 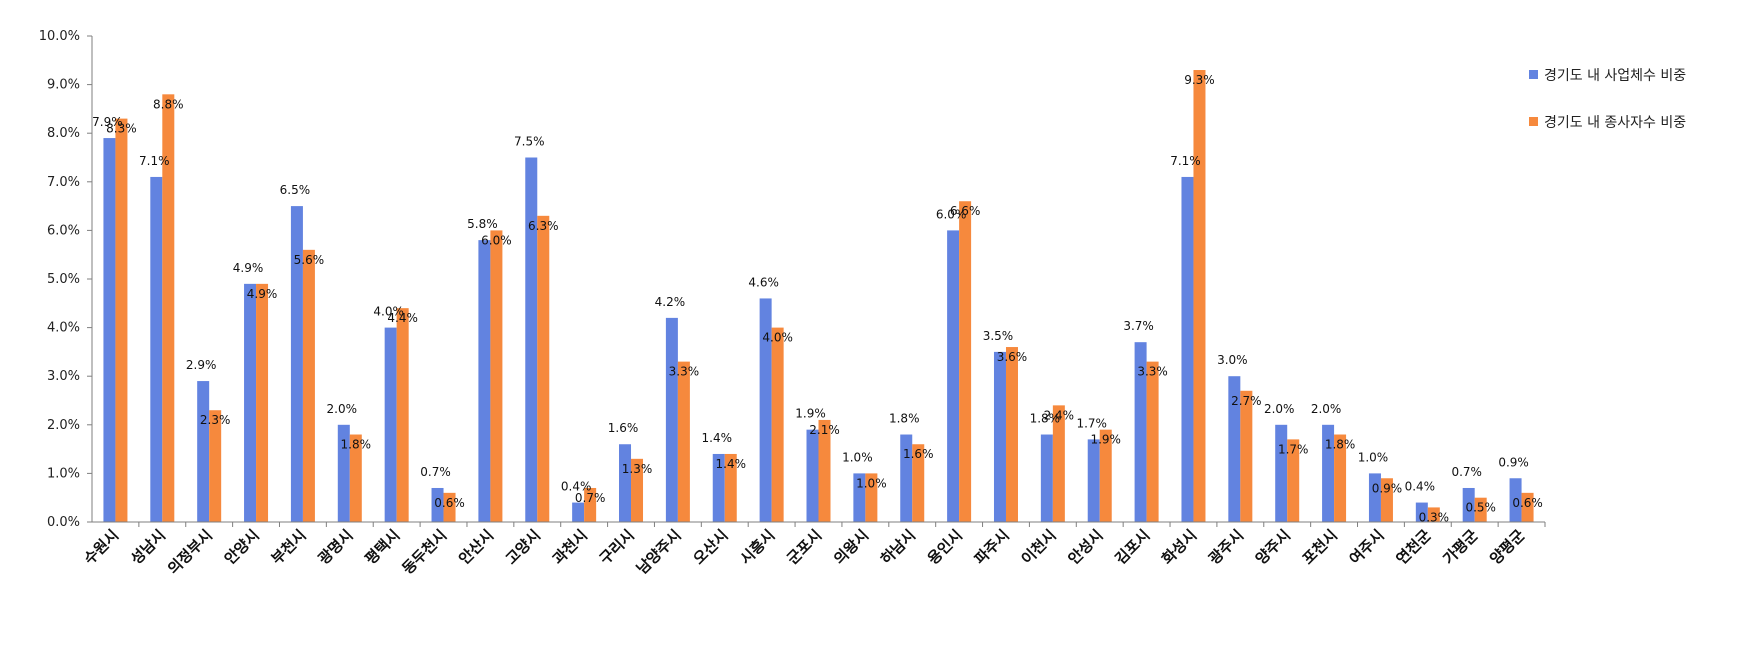 What do you see at coordinates (121, 129) in the screenshot?
I see `data-label-employee: 8.3%` at bounding box center [121, 129].